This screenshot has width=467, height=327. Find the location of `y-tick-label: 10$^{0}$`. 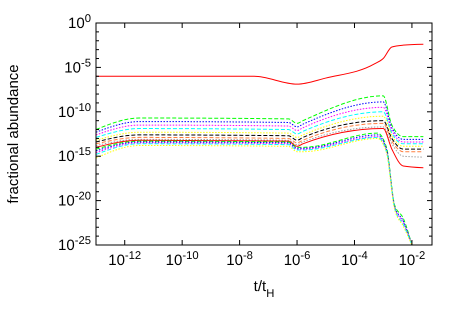

y-tick-label: 10$^{0}$ is located at coordinates (79, 22).